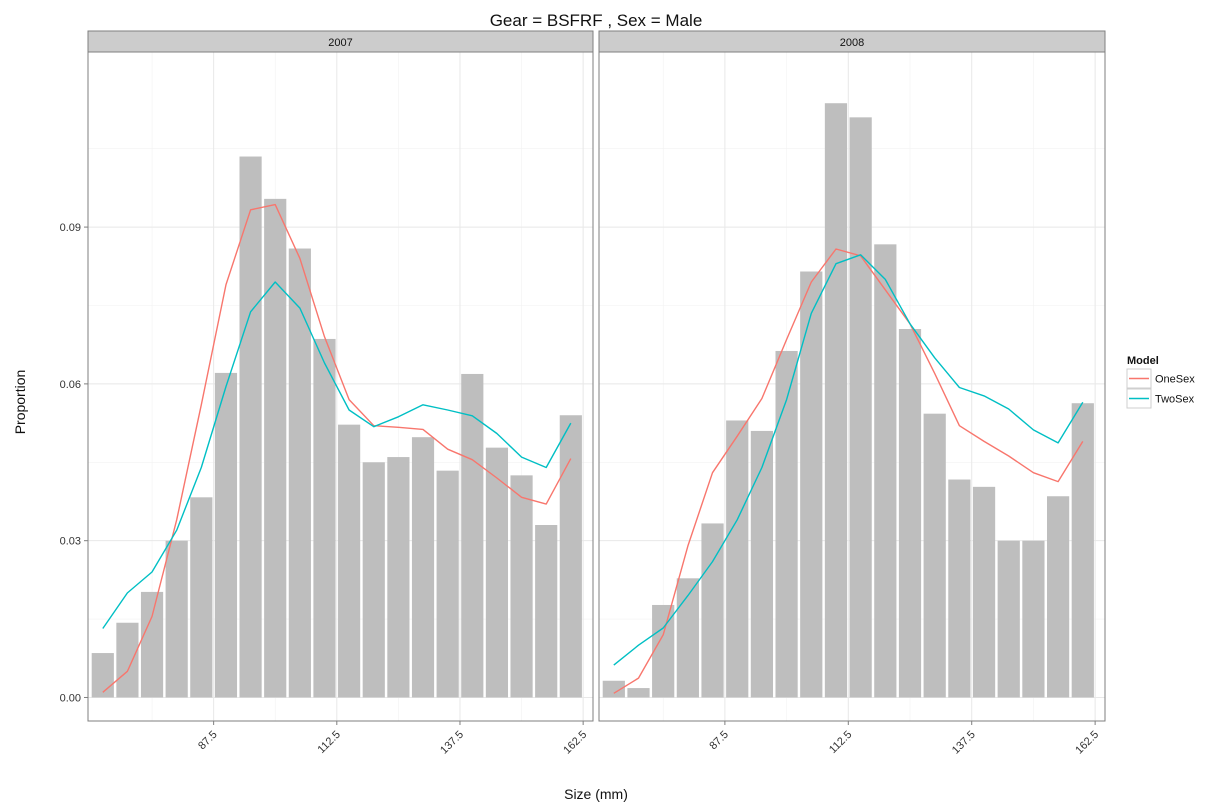  Describe the element at coordinates (596, 20) in the screenshot. I see `chart-title: Gear = BSFRF , Sex = Male` at that location.